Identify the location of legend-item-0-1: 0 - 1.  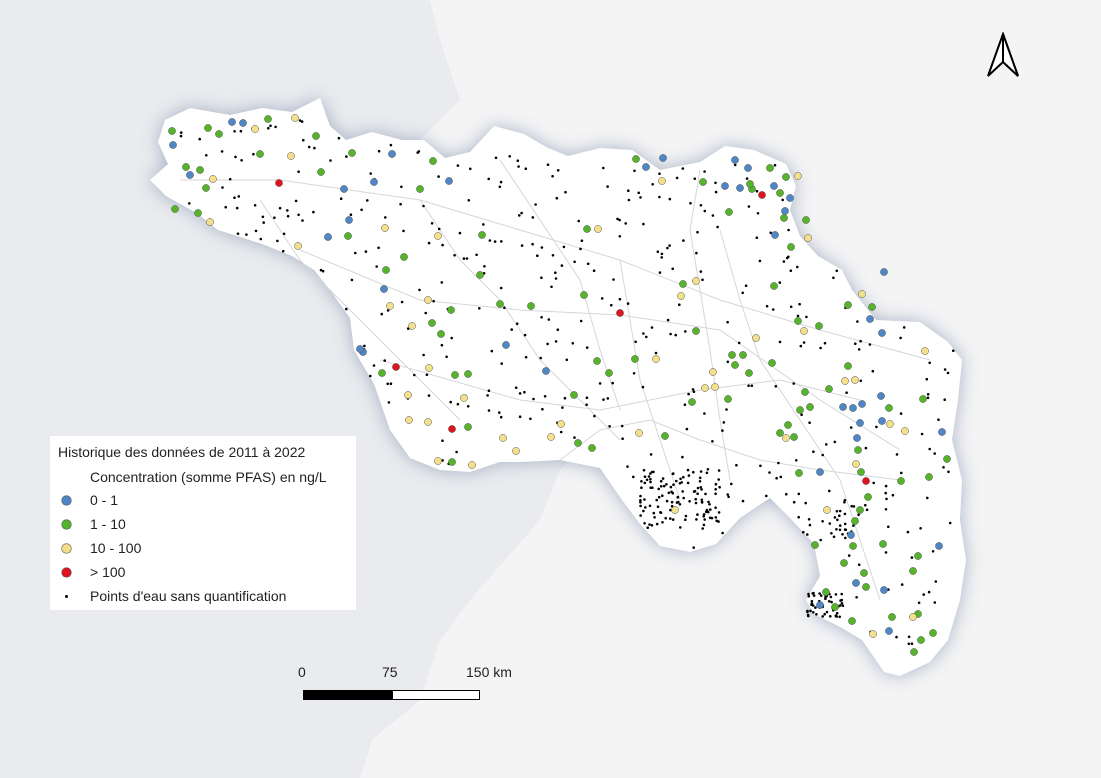
(200, 502).